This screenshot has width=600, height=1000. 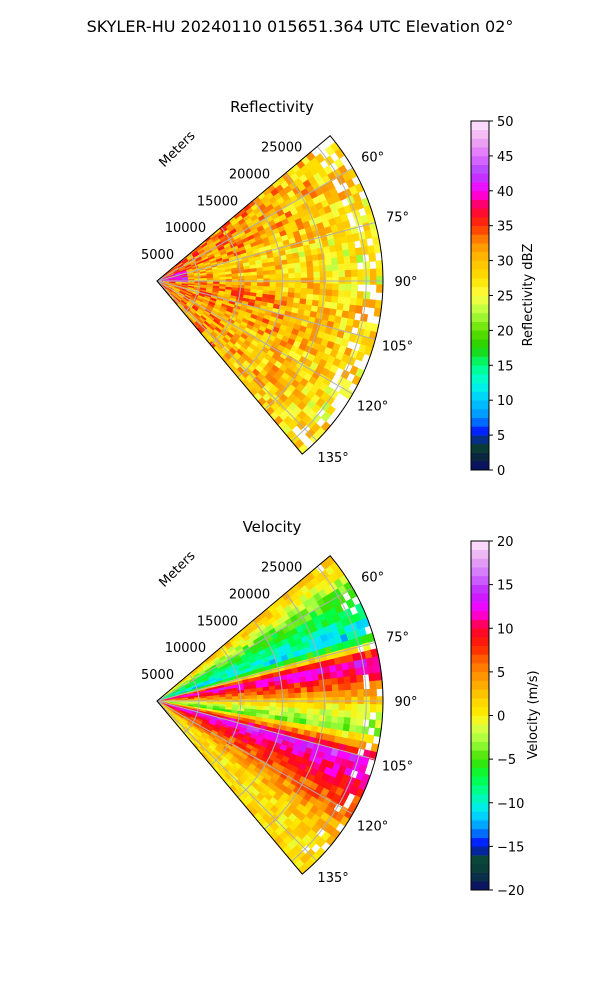 What do you see at coordinates (221, 621) in the screenshot?
I see `velocity-range-labels: 5000 10000 15000 20000 25000` at bounding box center [221, 621].